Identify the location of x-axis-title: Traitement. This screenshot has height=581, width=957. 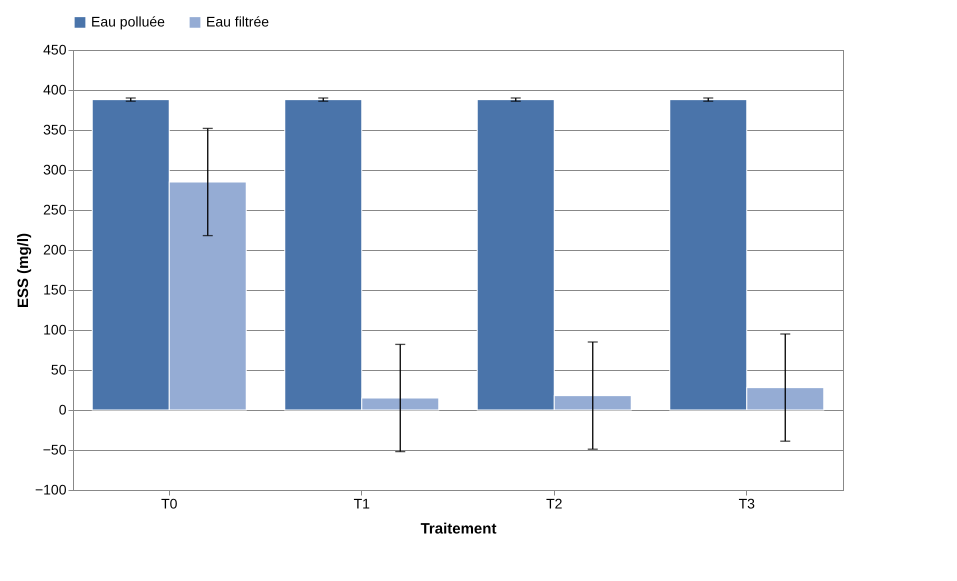
(458, 529).